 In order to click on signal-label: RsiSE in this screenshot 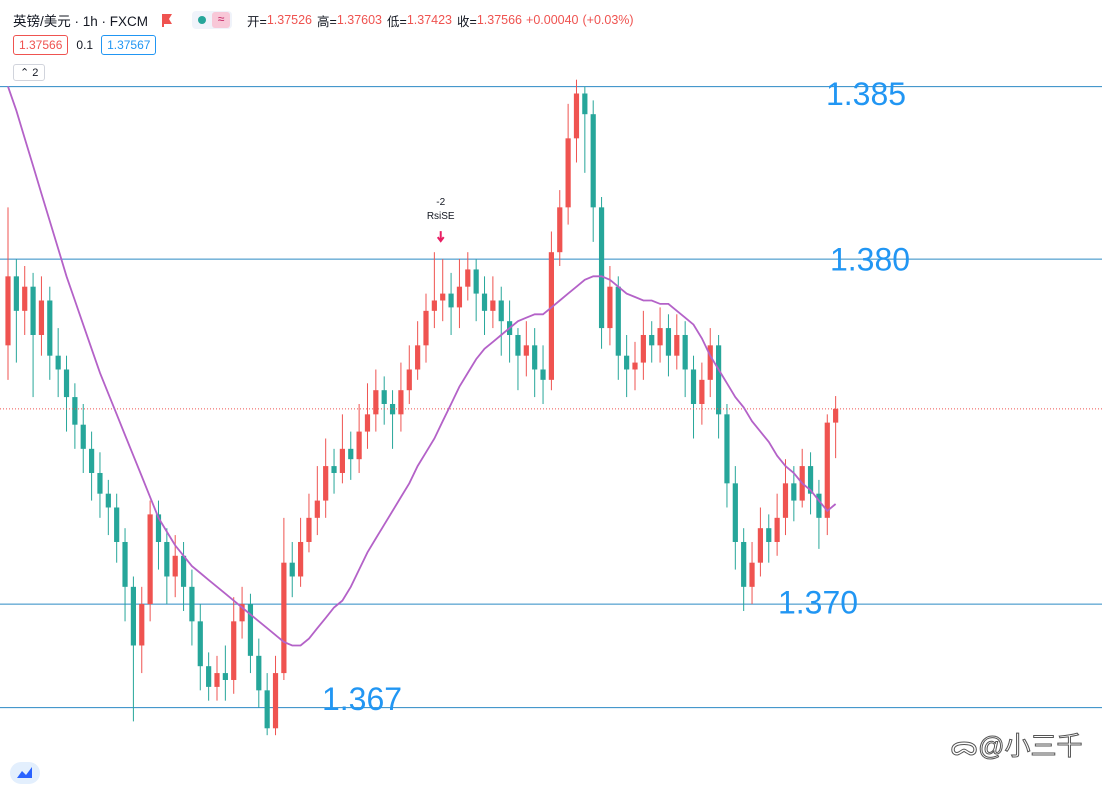, I will do `click(441, 216)`.